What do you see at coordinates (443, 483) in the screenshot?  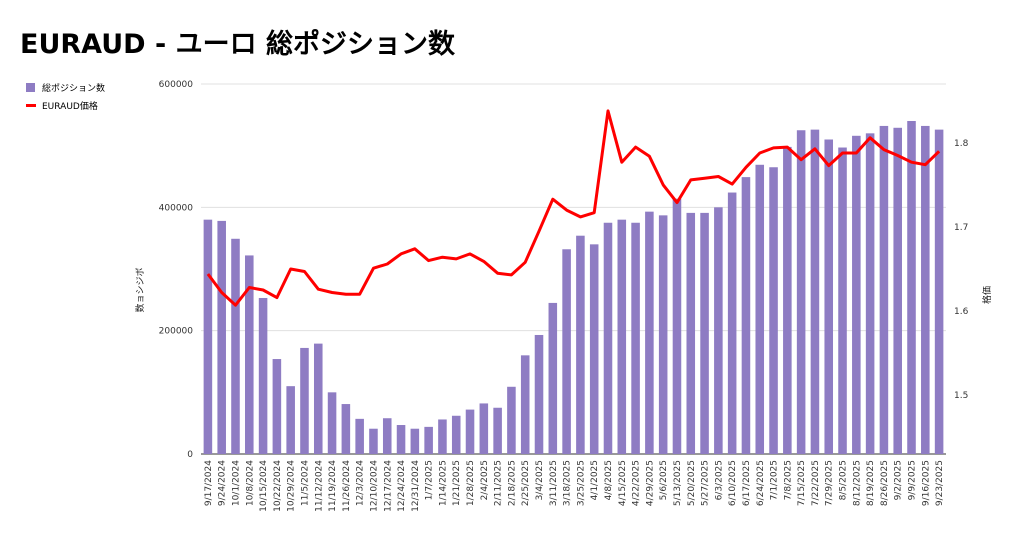 I see `x-tick-label: 1/14/2025` at bounding box center [443, 483].